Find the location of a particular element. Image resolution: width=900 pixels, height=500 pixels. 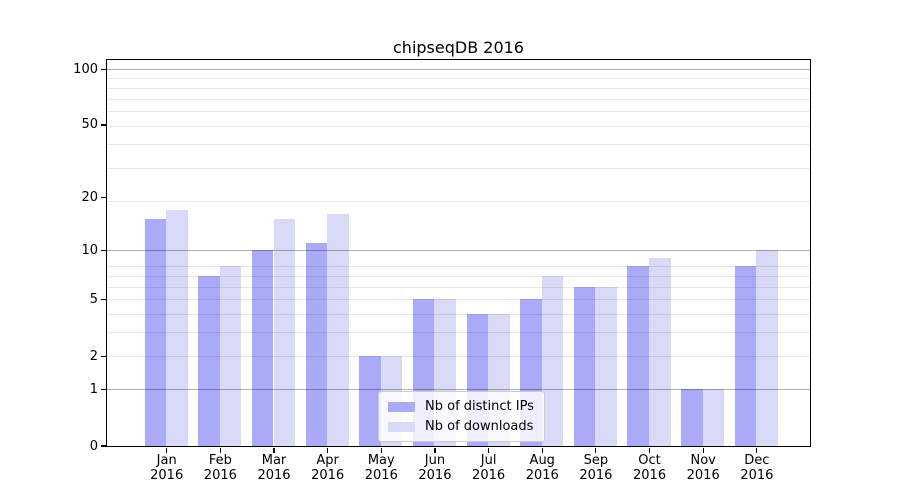

bar-nov-downloads is located at coordinates (713, 417).